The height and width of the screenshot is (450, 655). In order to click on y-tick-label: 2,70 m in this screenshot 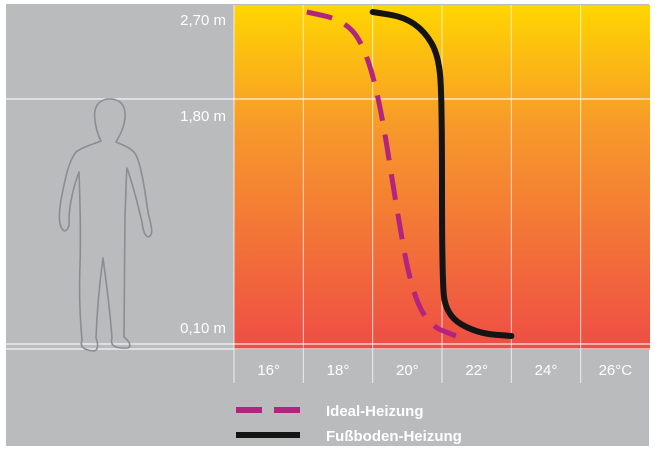, I will do `click(203, 20)`.